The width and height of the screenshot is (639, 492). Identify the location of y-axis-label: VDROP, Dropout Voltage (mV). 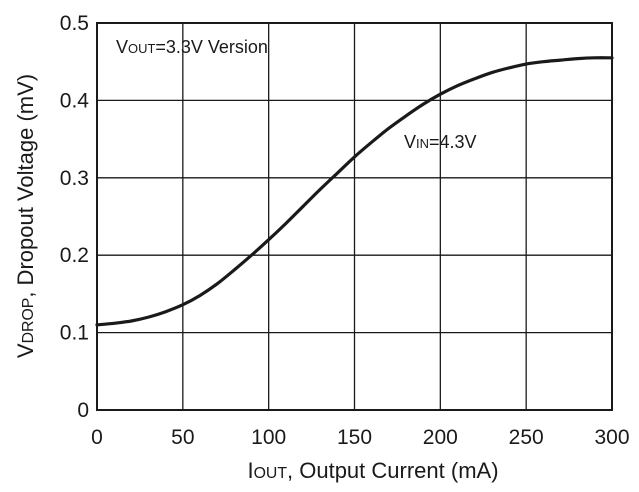
(25, 216).